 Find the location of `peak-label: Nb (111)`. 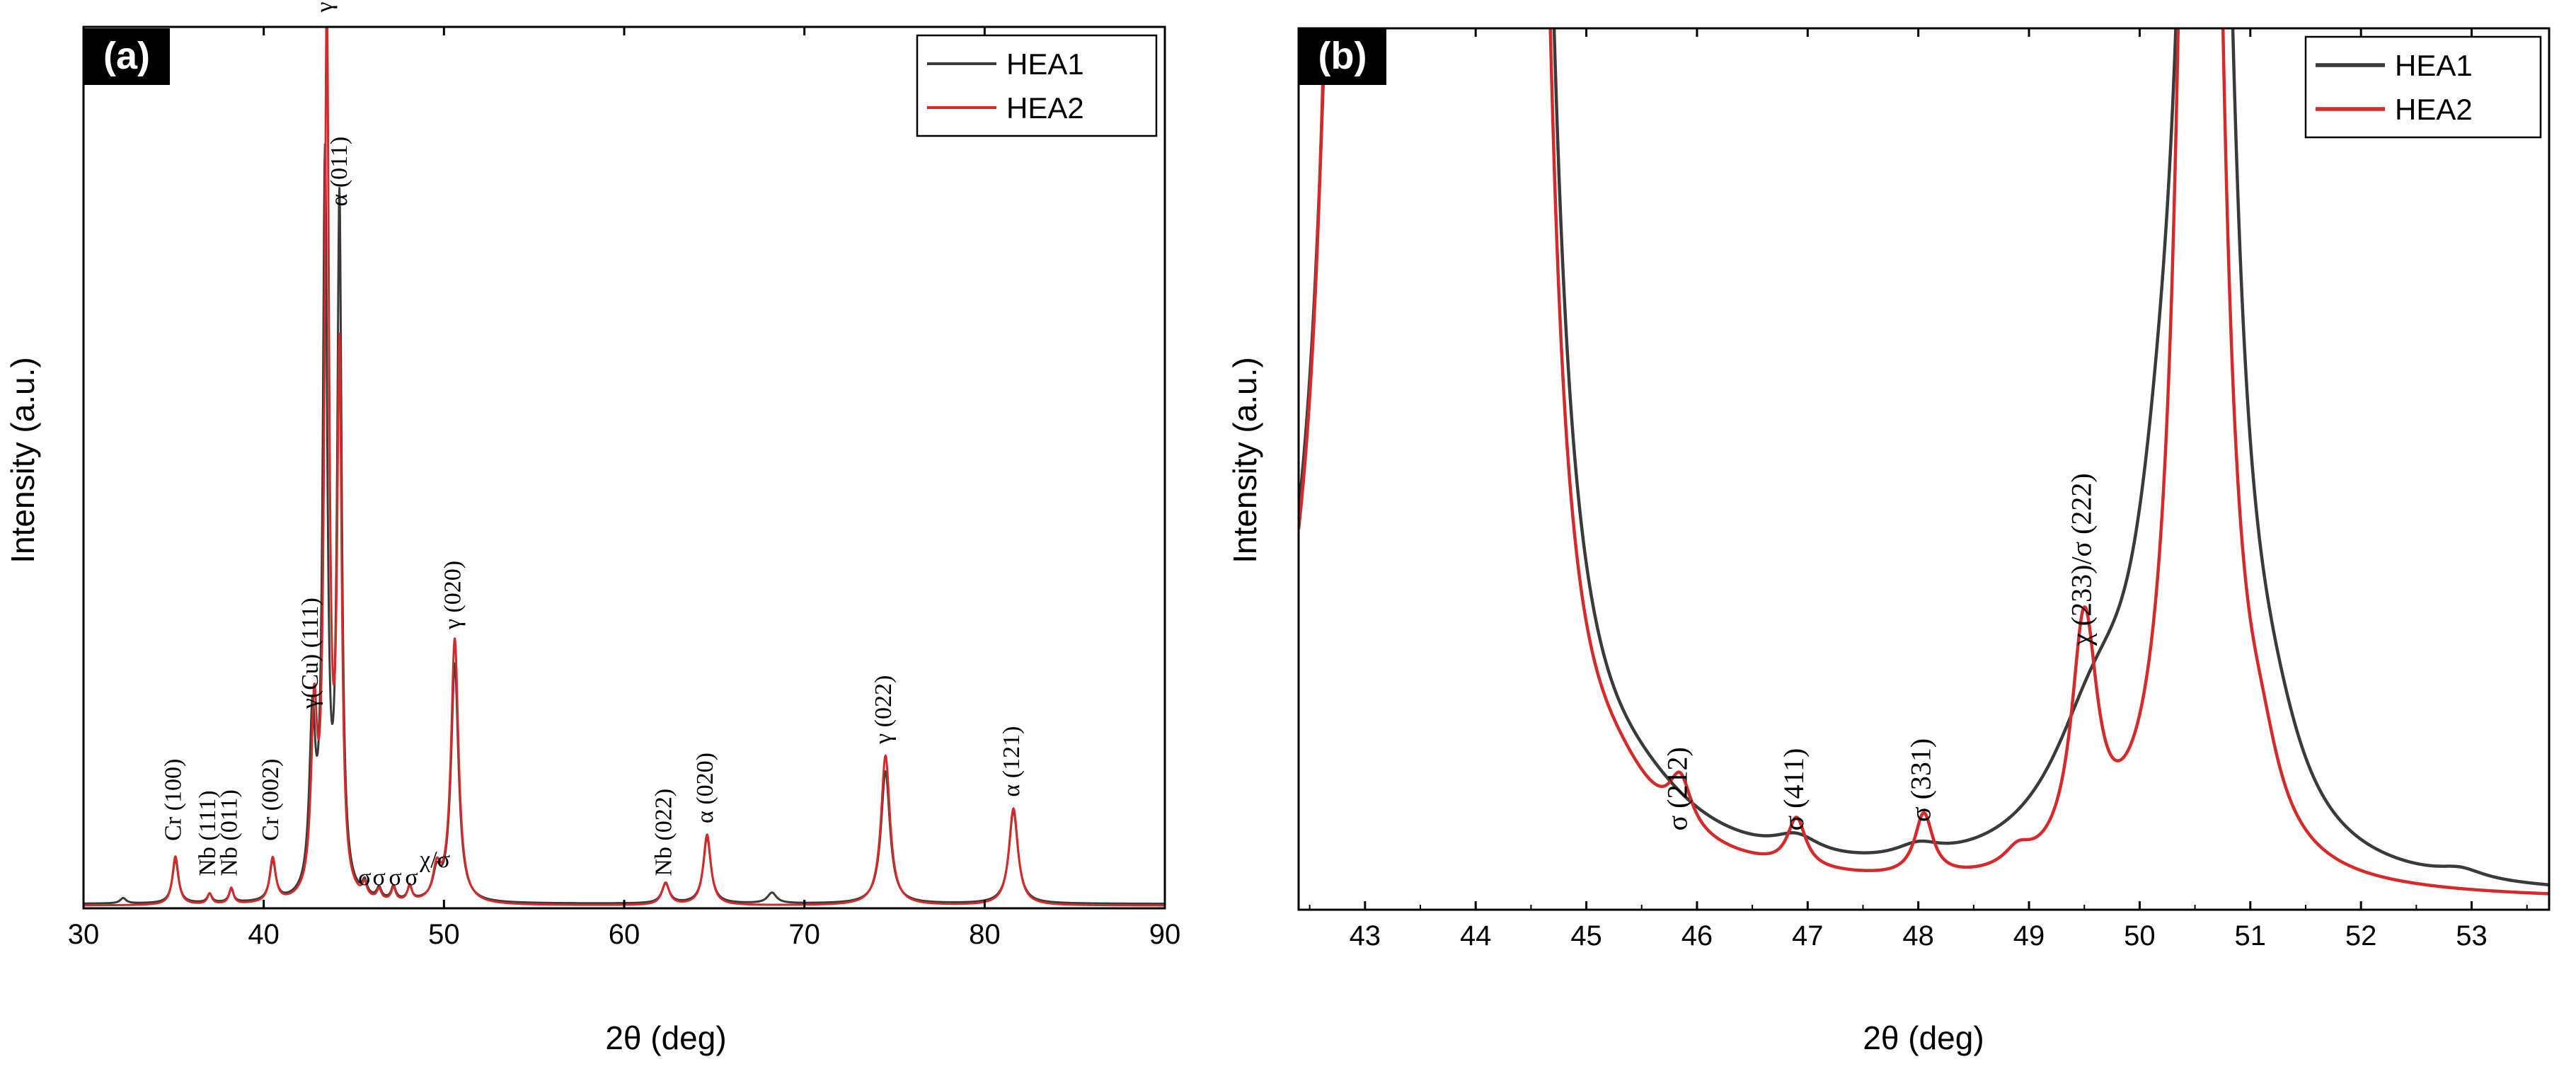

peak-label: Nb (111) is located at coordinates (208, 833).